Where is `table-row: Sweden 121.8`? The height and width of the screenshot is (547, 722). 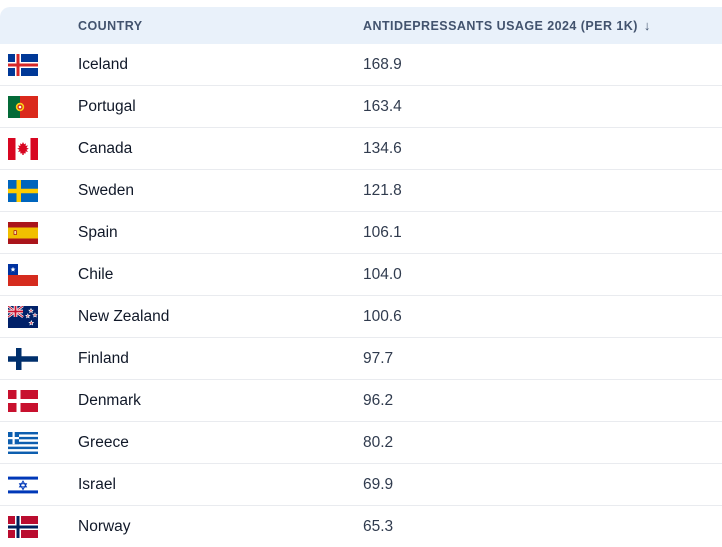 table-row: Sweden 121.8 is located at coordinates (361, 191).